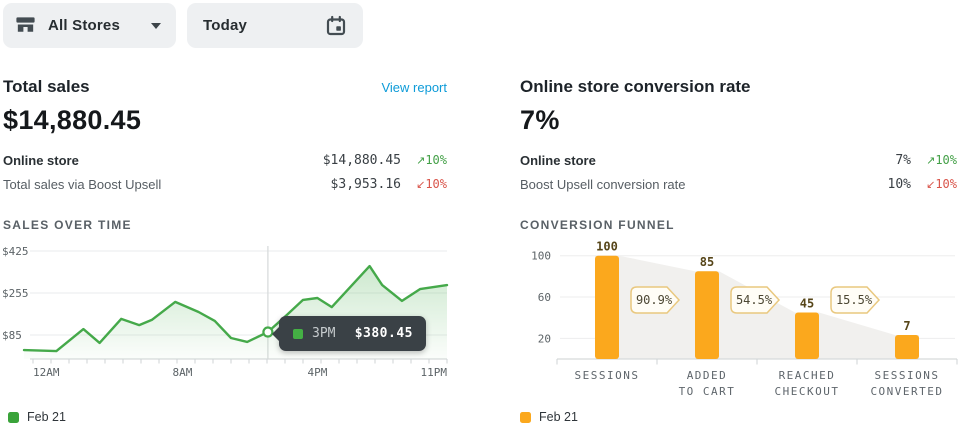 Image resolution: width=960 pixels, height=431 pixels. I want to click on total-sales-title: Total sales, so click(46, 86).